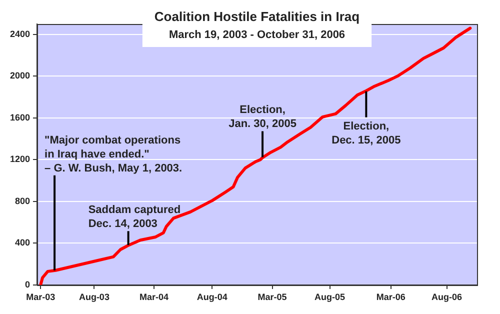 The image size is (500, 314). Describe the element at coordinates (153, 297) in the screenshot. I see `x-tick-label: Mar-04` at that location.